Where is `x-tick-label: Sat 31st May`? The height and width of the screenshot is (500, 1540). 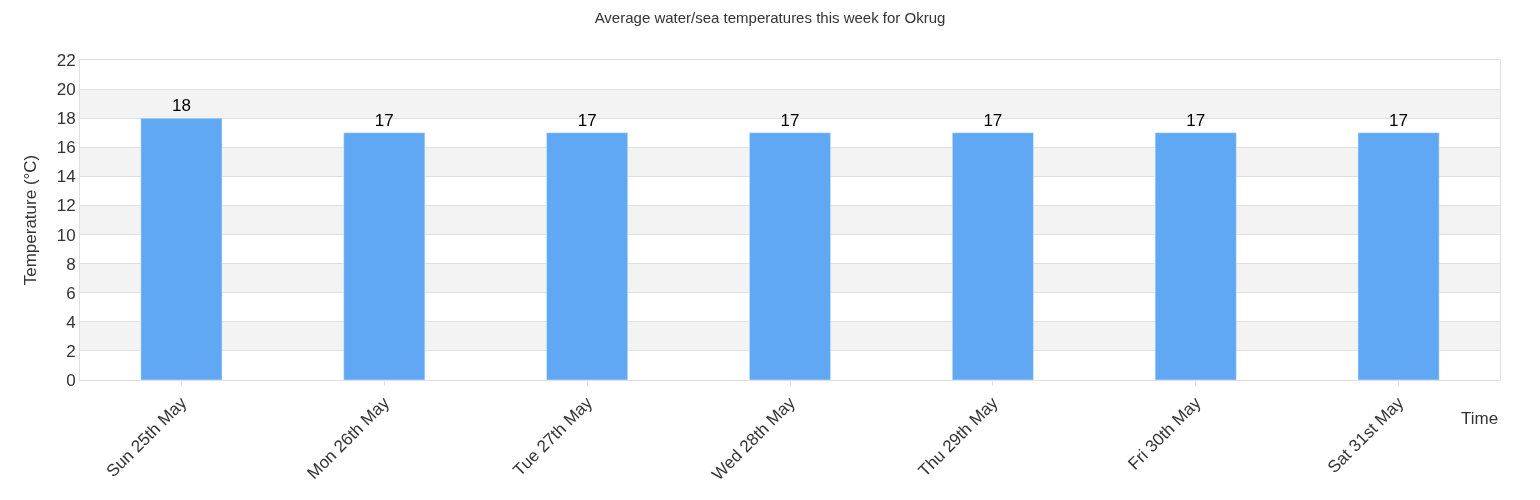
x-tick-label: Sat 31st May is located at coordinates (1365, 434).